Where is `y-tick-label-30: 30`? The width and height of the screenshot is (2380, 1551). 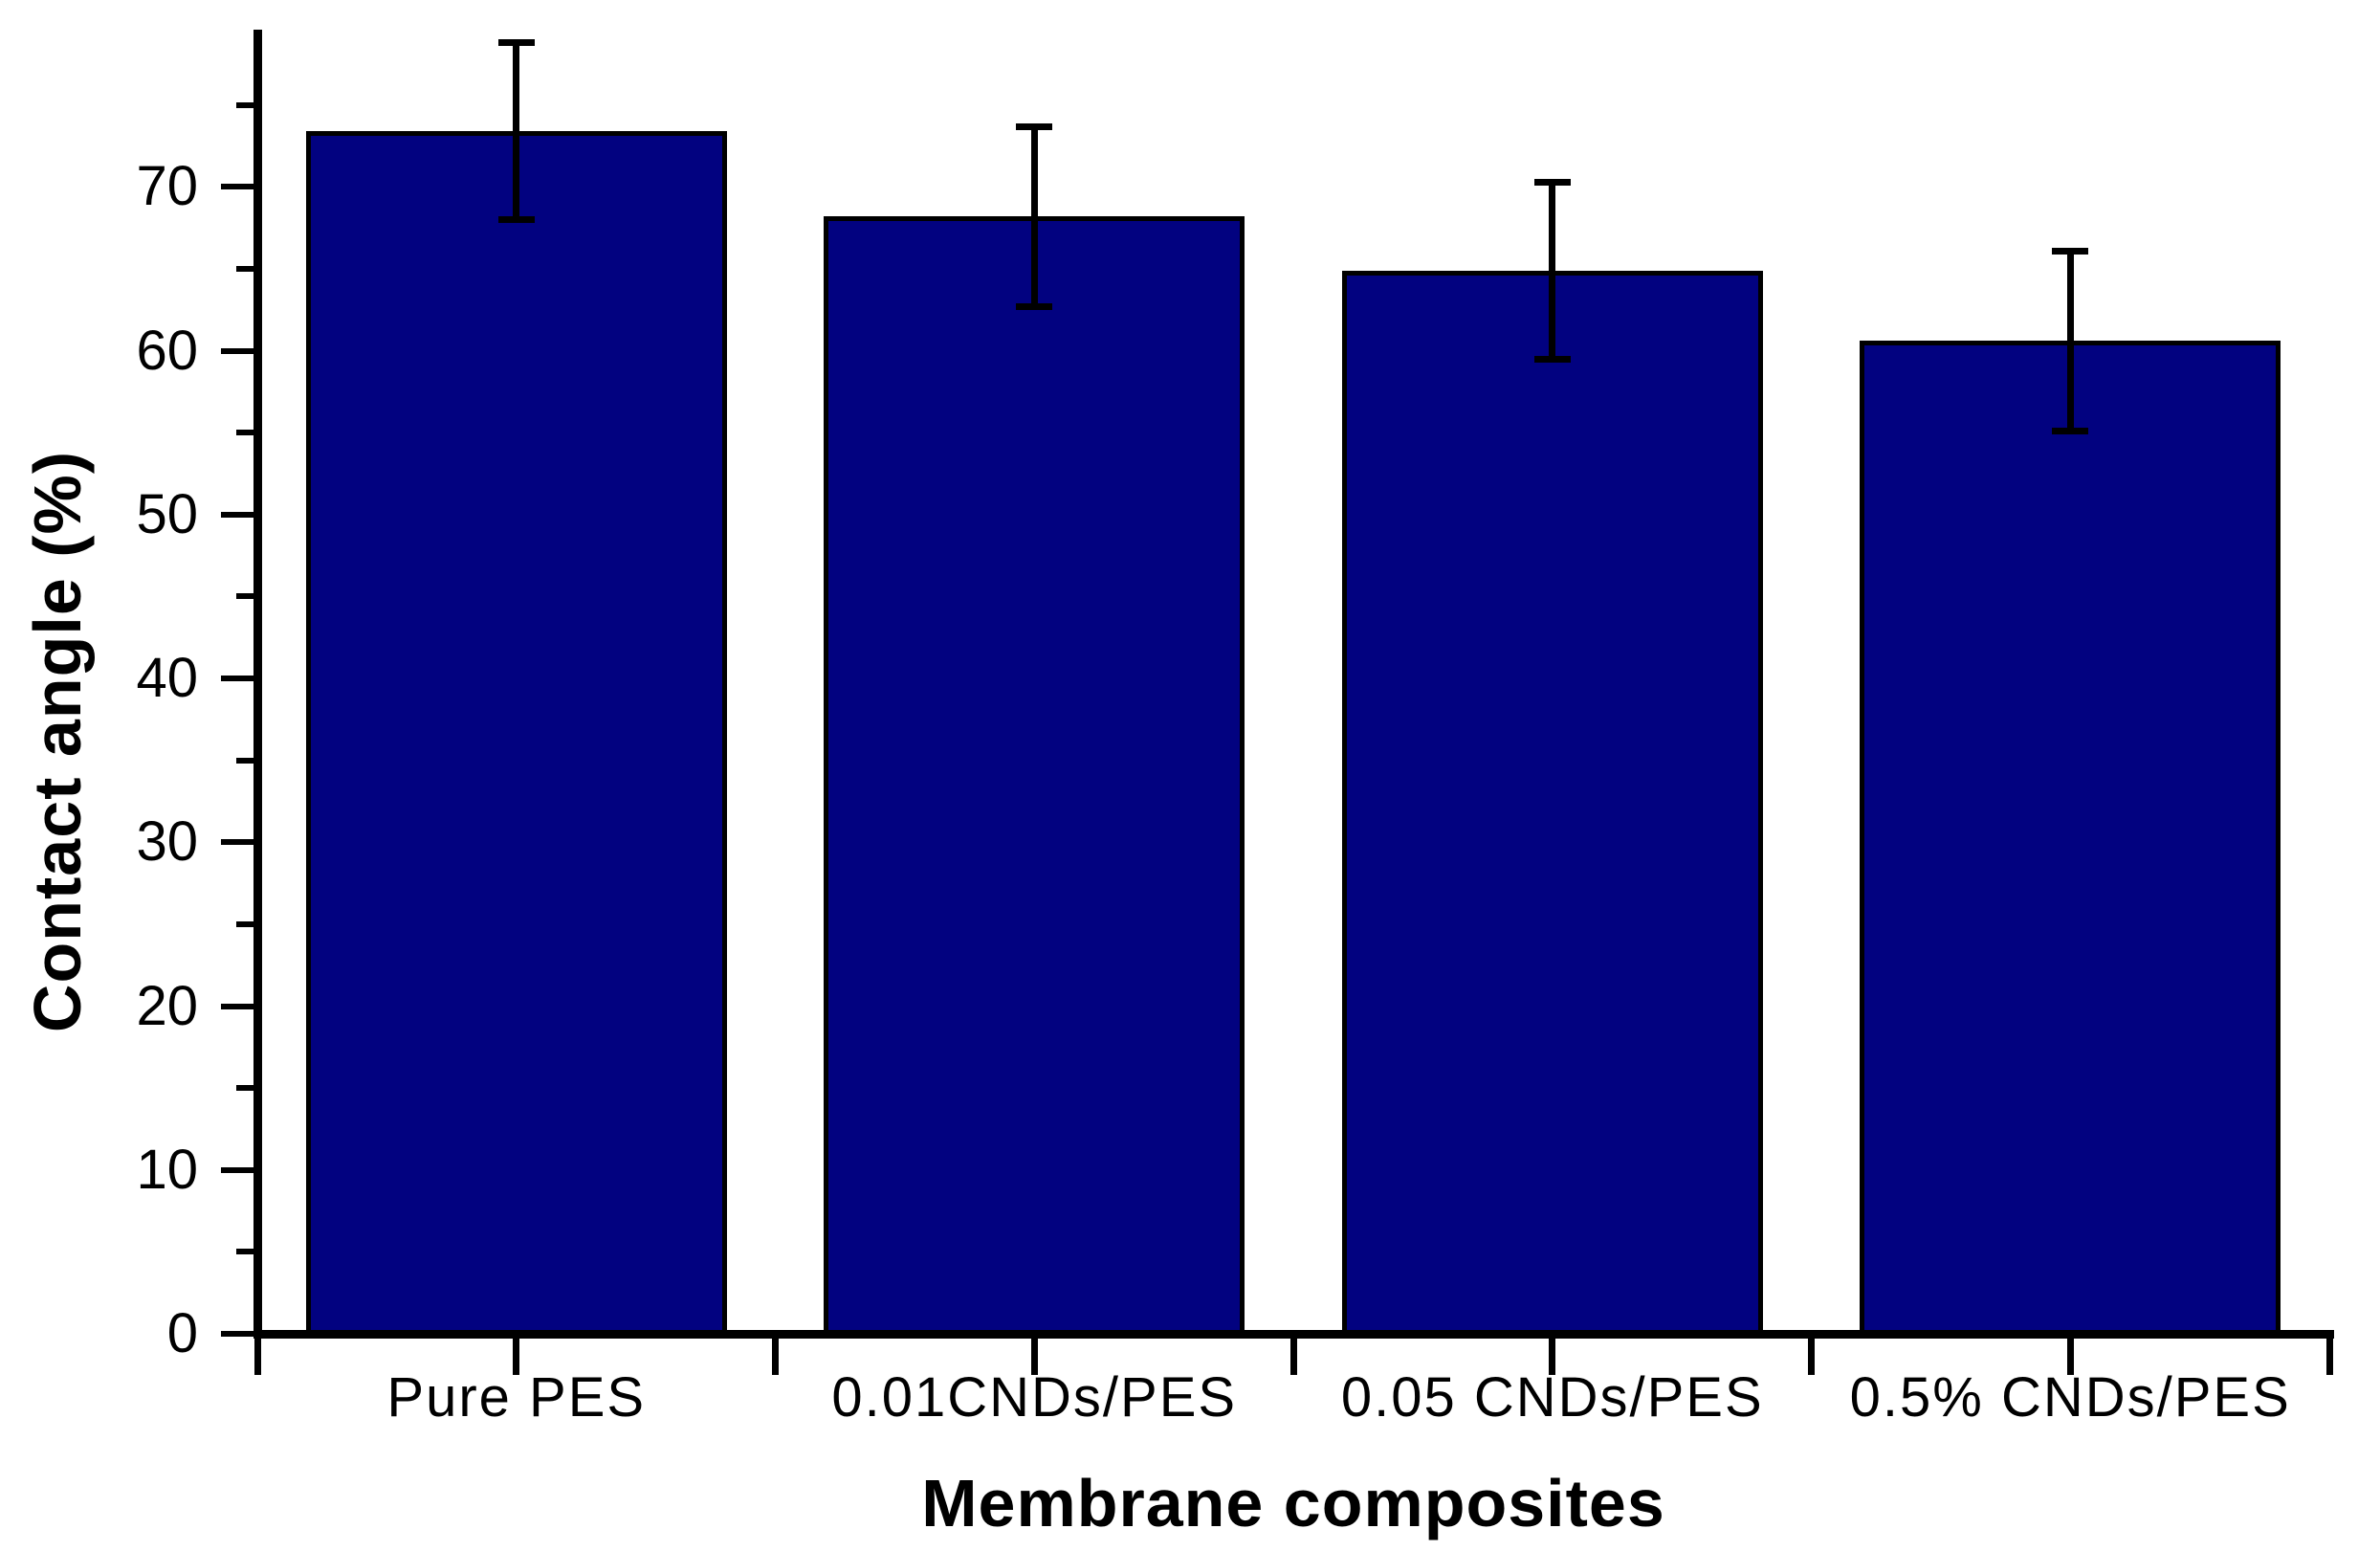
y-tick-label-30: 30 is located at coordinates (167, 842).